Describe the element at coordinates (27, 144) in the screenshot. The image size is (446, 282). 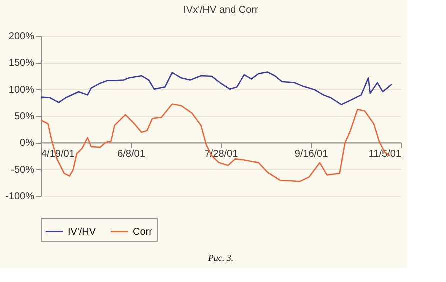
I see `y-tick-label: 0%` at that location.